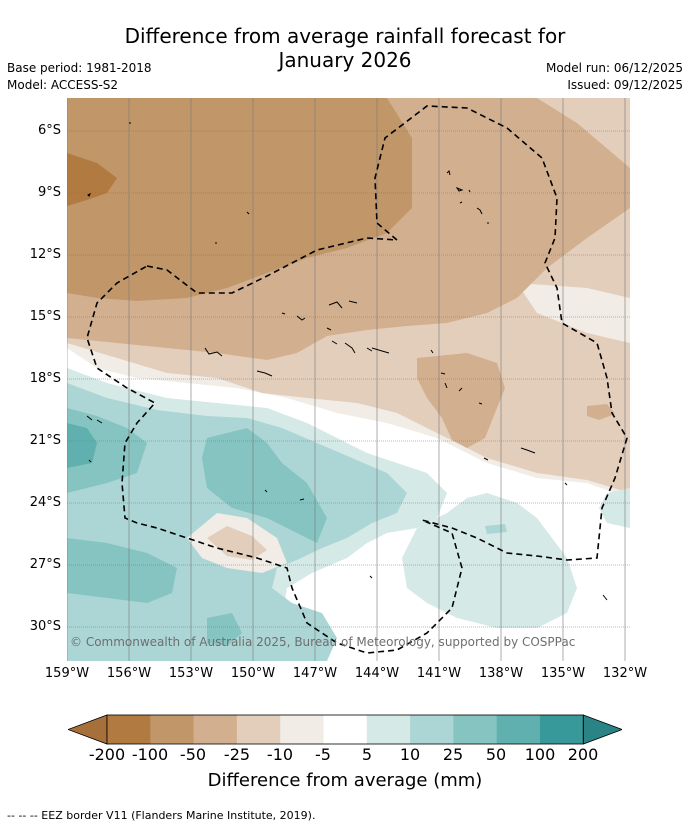  Describe the element at coordinates (45, 626) in the screenshot. I see `lat-label-30s: 30°S` at that location.